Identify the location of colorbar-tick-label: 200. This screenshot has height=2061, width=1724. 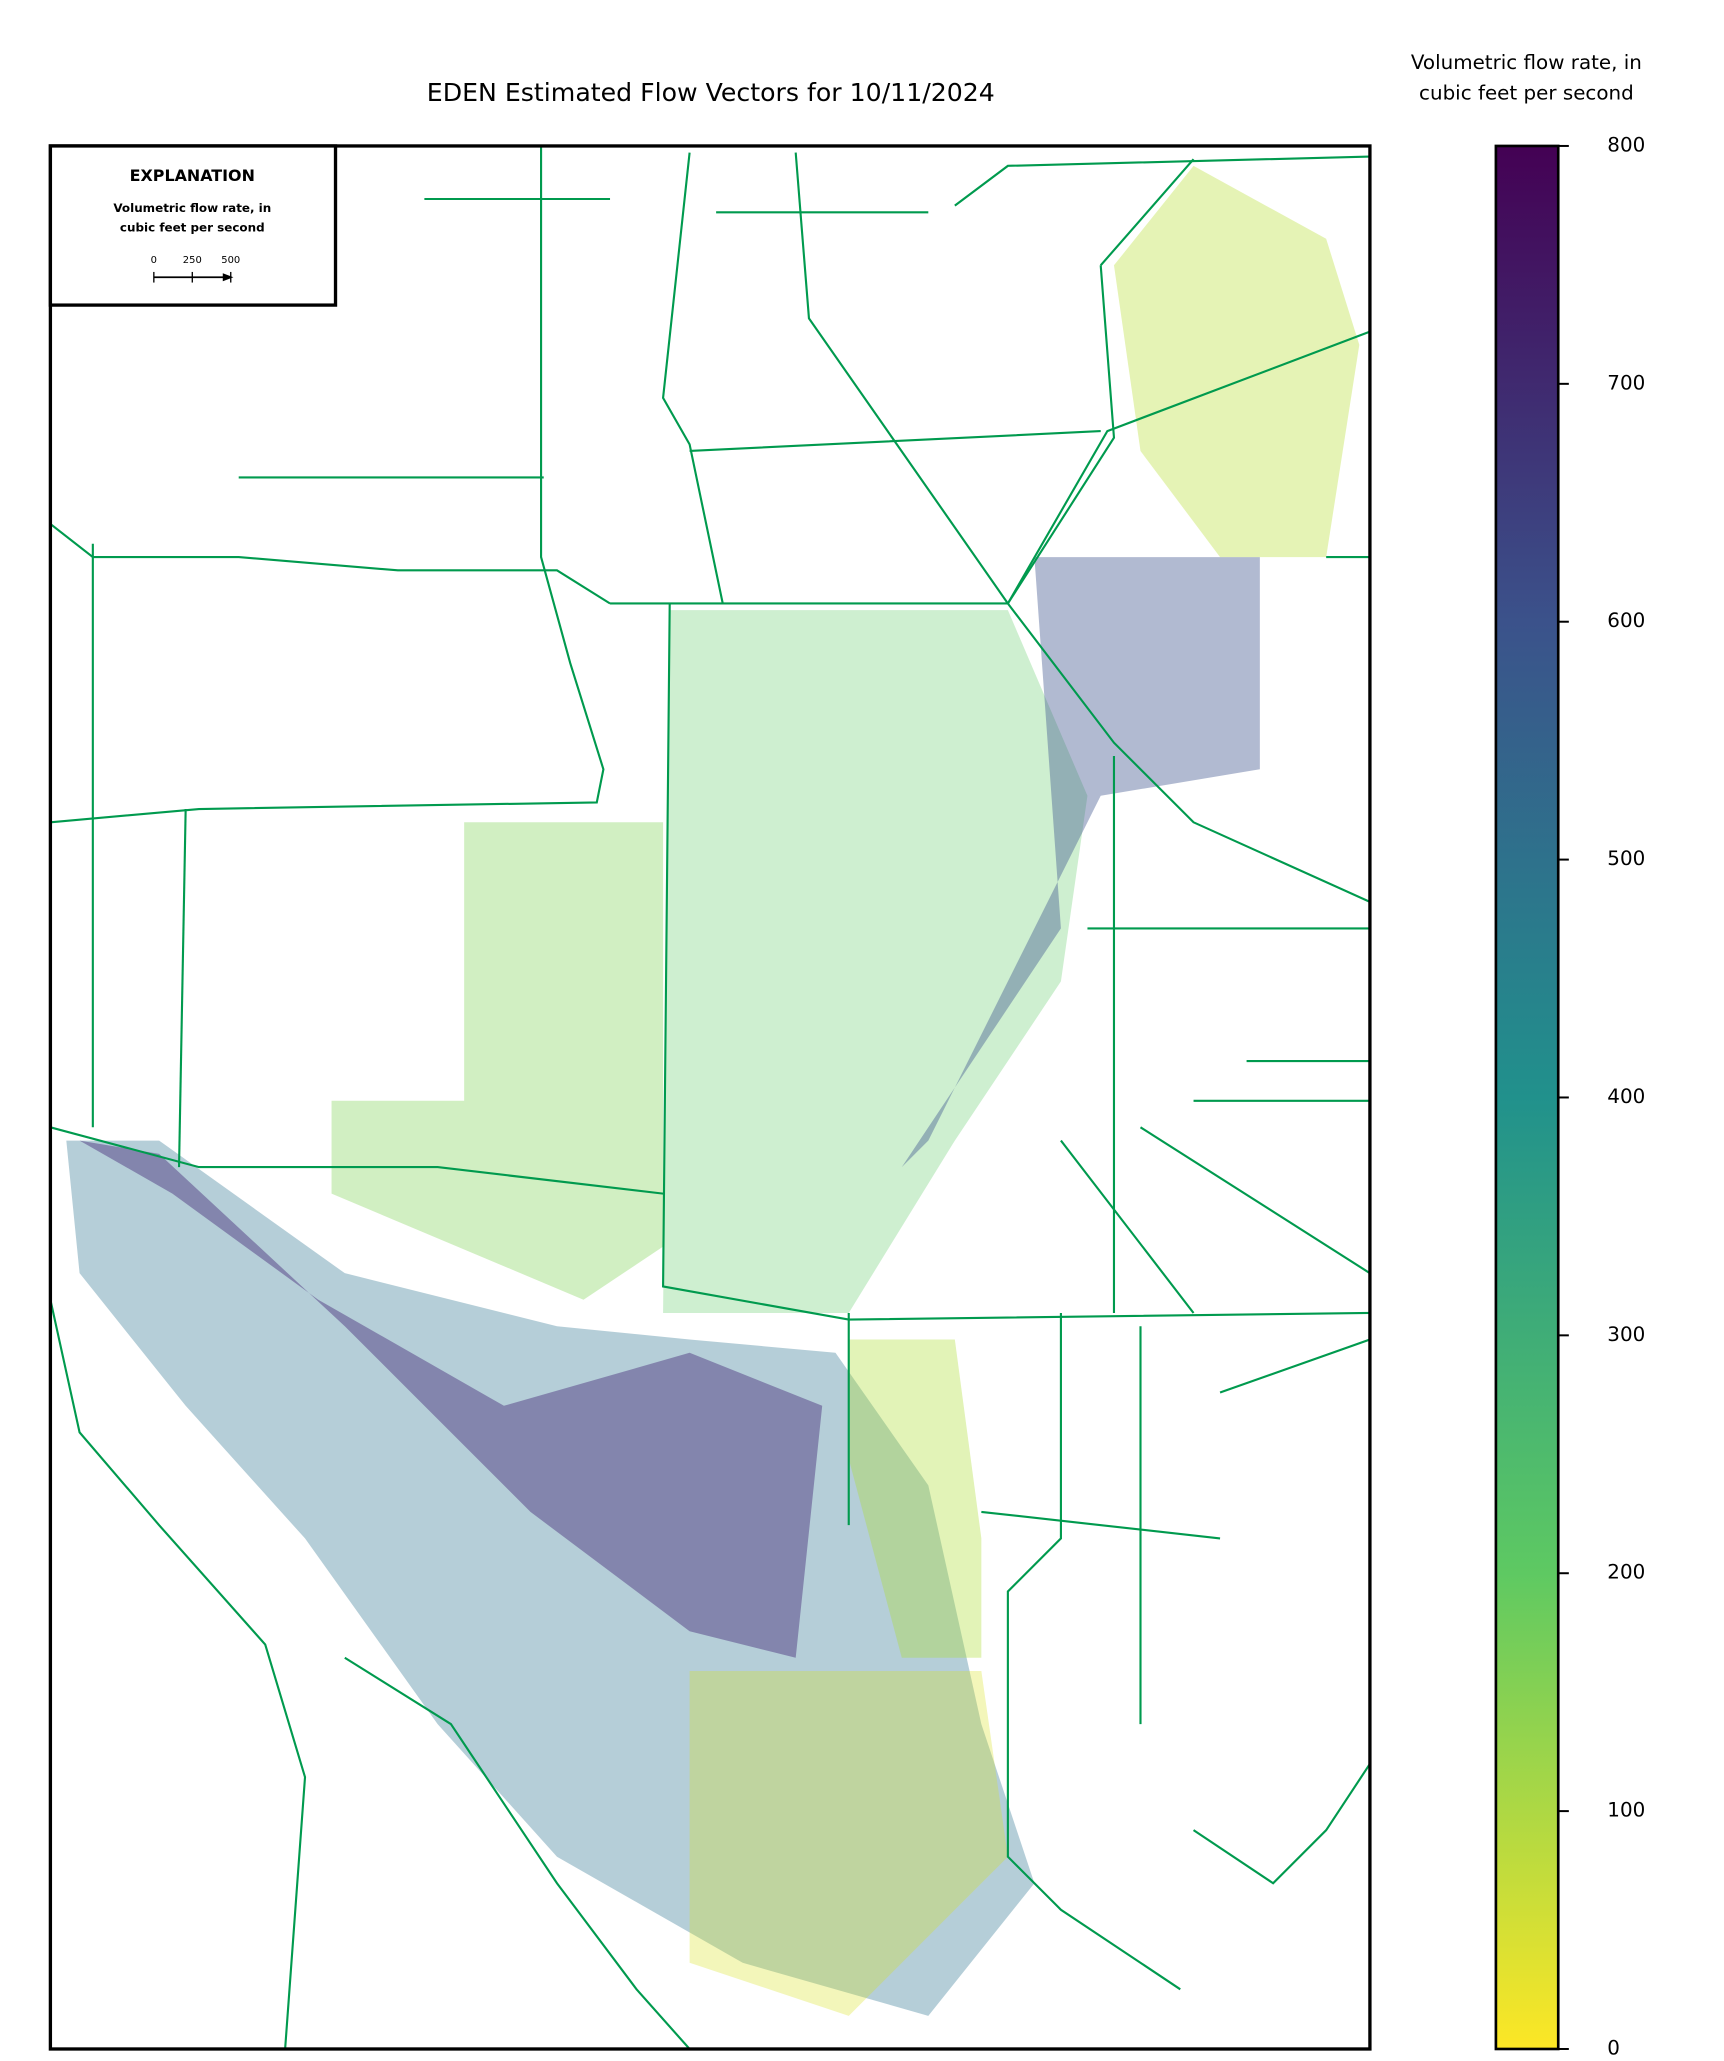
(1626, 1572).